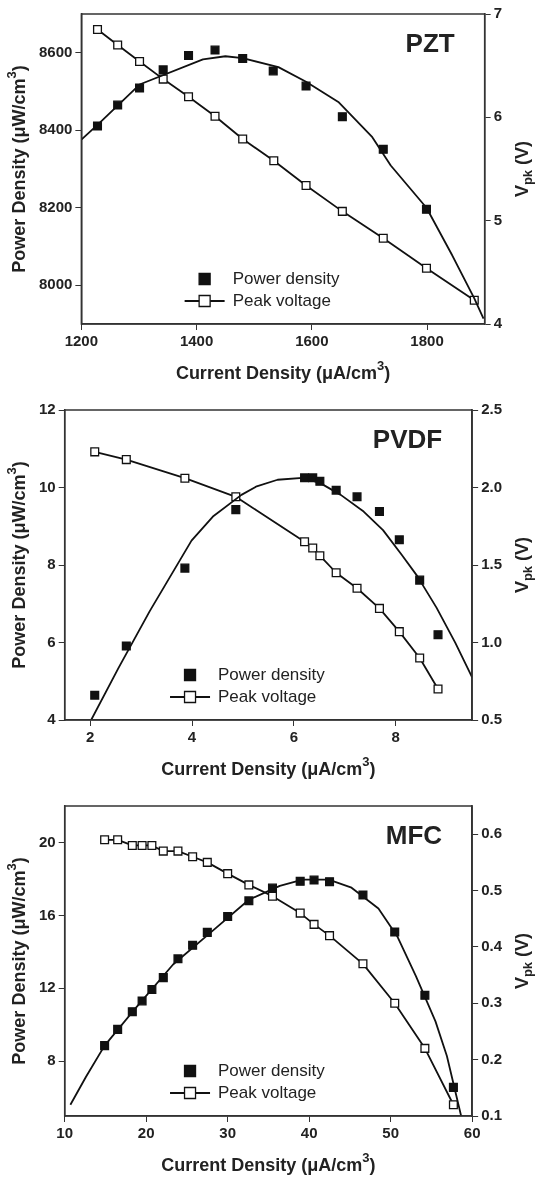 The image size is (541, 1198). Describe the element at coordinates (55, 206) in the screenshot. I see `y-tick-label: 8200` at that location.